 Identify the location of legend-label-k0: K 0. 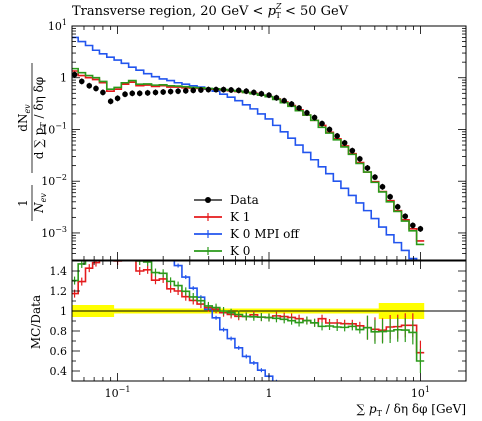
(240, 251).